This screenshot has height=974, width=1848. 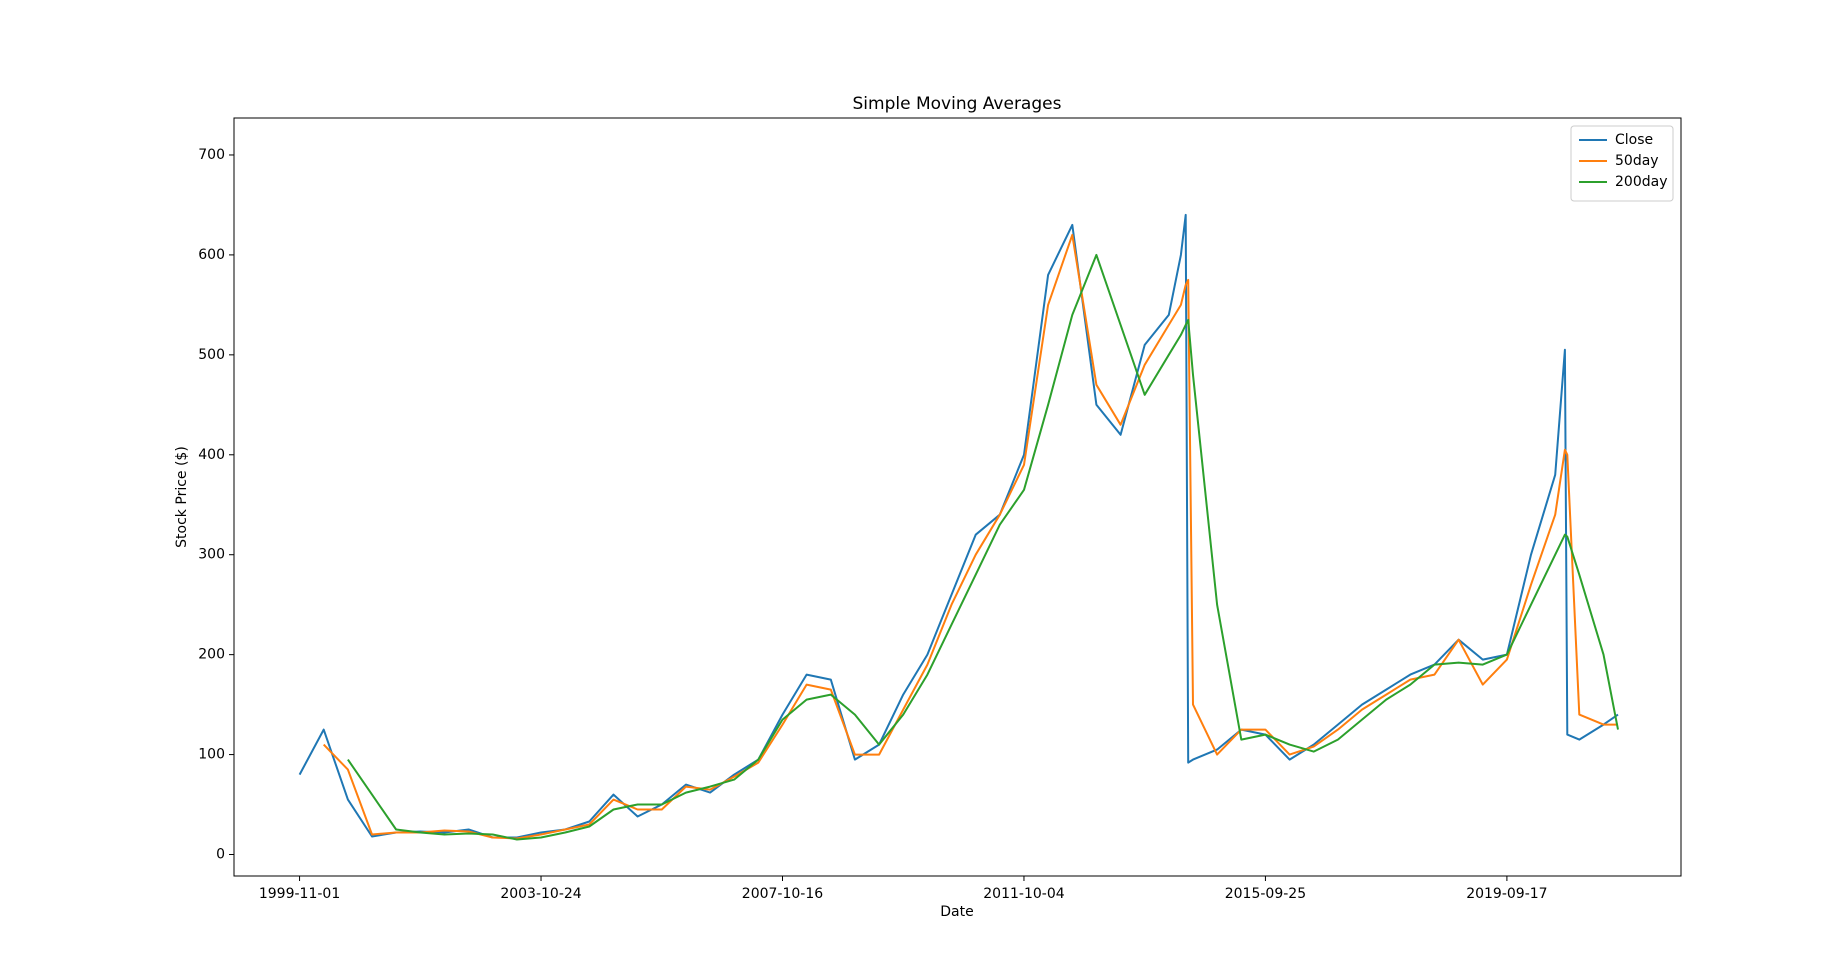 What do you see at coordinates (957, 104) in the screenshot?
I see `chart-title: Simple Moving Averages` at bounding box center [957, 104].